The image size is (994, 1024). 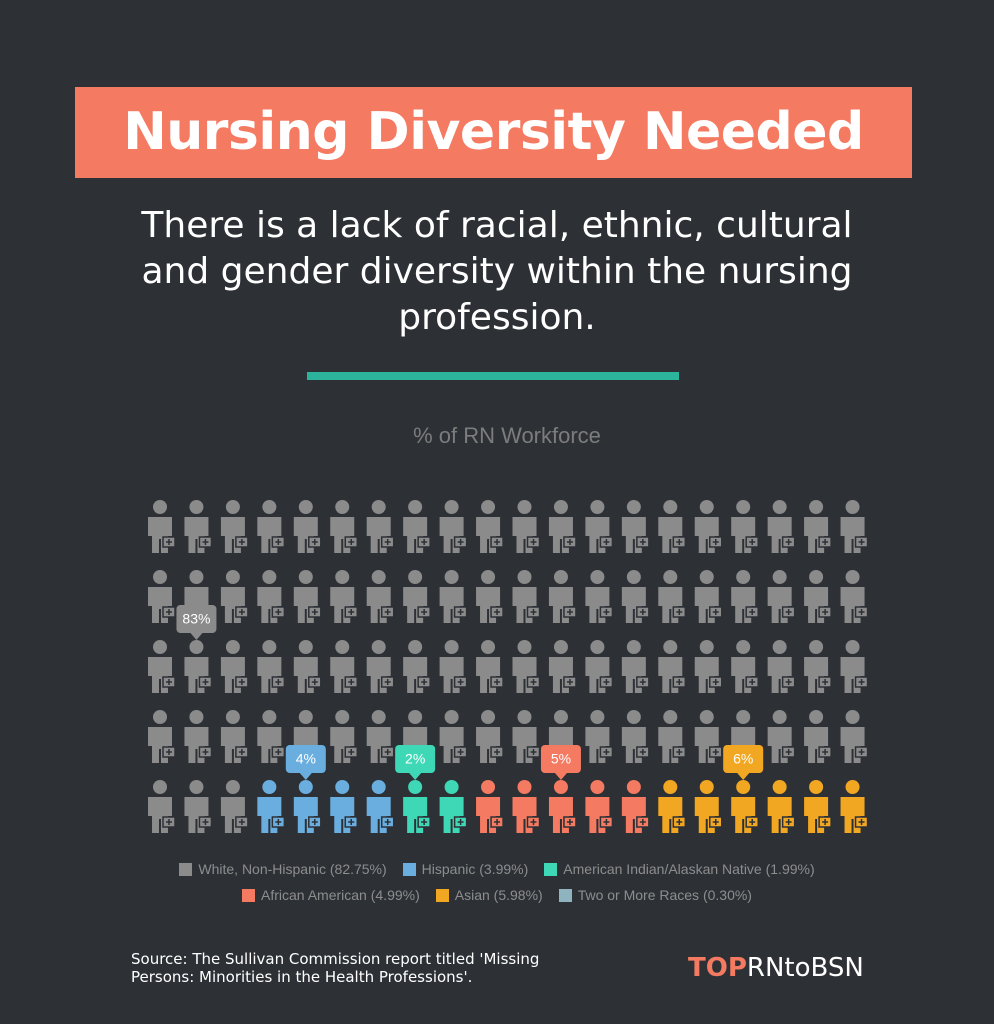 I want to click on legend-label: Hispanic (3.99%), so click(x=475, y=869).